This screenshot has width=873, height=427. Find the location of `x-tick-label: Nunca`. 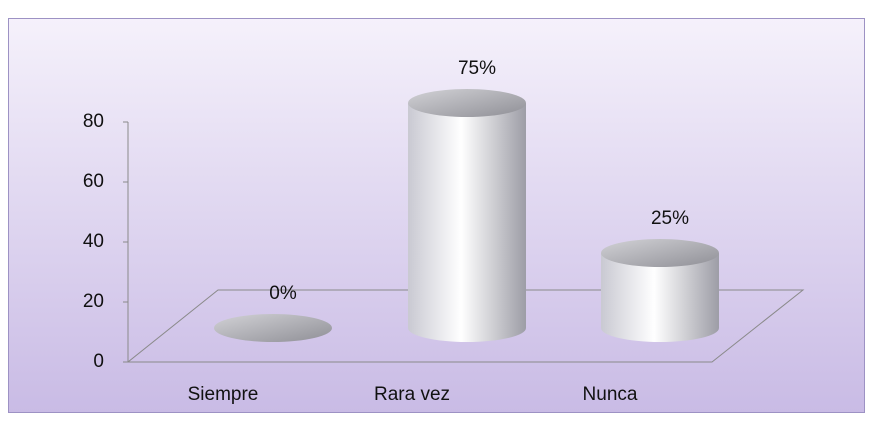

x-tick-label: Nunca is located at coordinates (610, 394).